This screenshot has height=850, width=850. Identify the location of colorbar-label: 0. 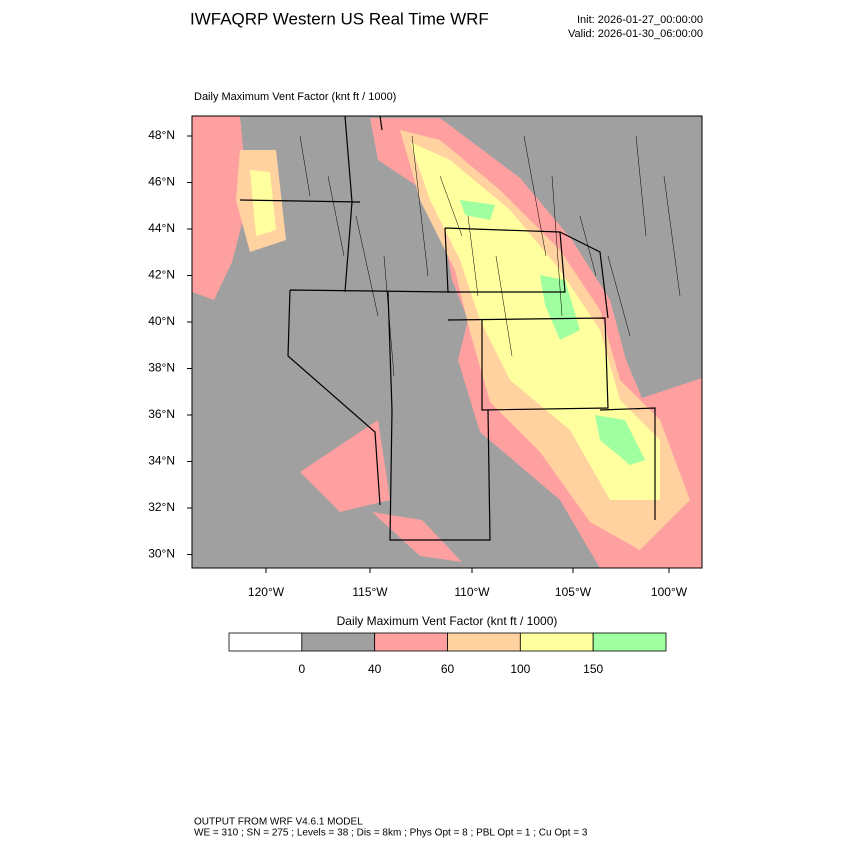
(301, 669).